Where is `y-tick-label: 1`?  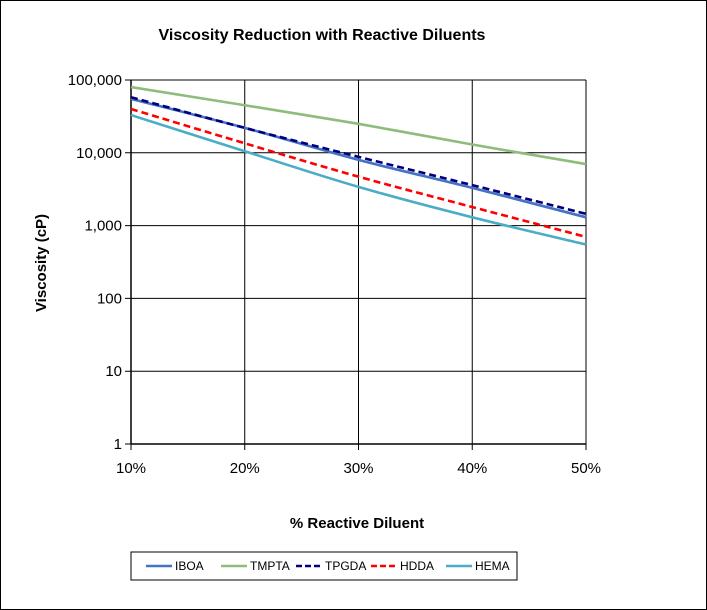
y-tick-label: 1 is located at coordinates (118, 444).